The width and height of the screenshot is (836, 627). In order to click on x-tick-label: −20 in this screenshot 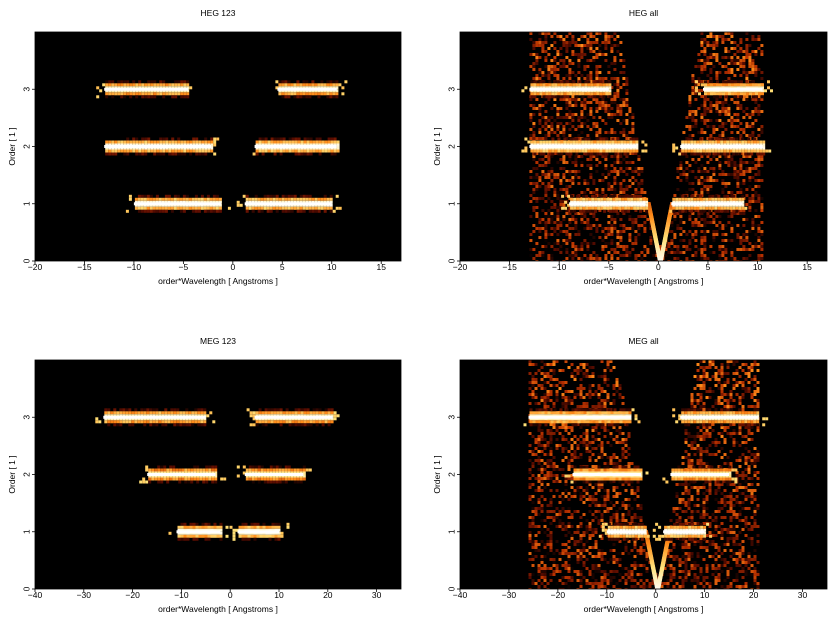, I will do `click(35, 267)`.